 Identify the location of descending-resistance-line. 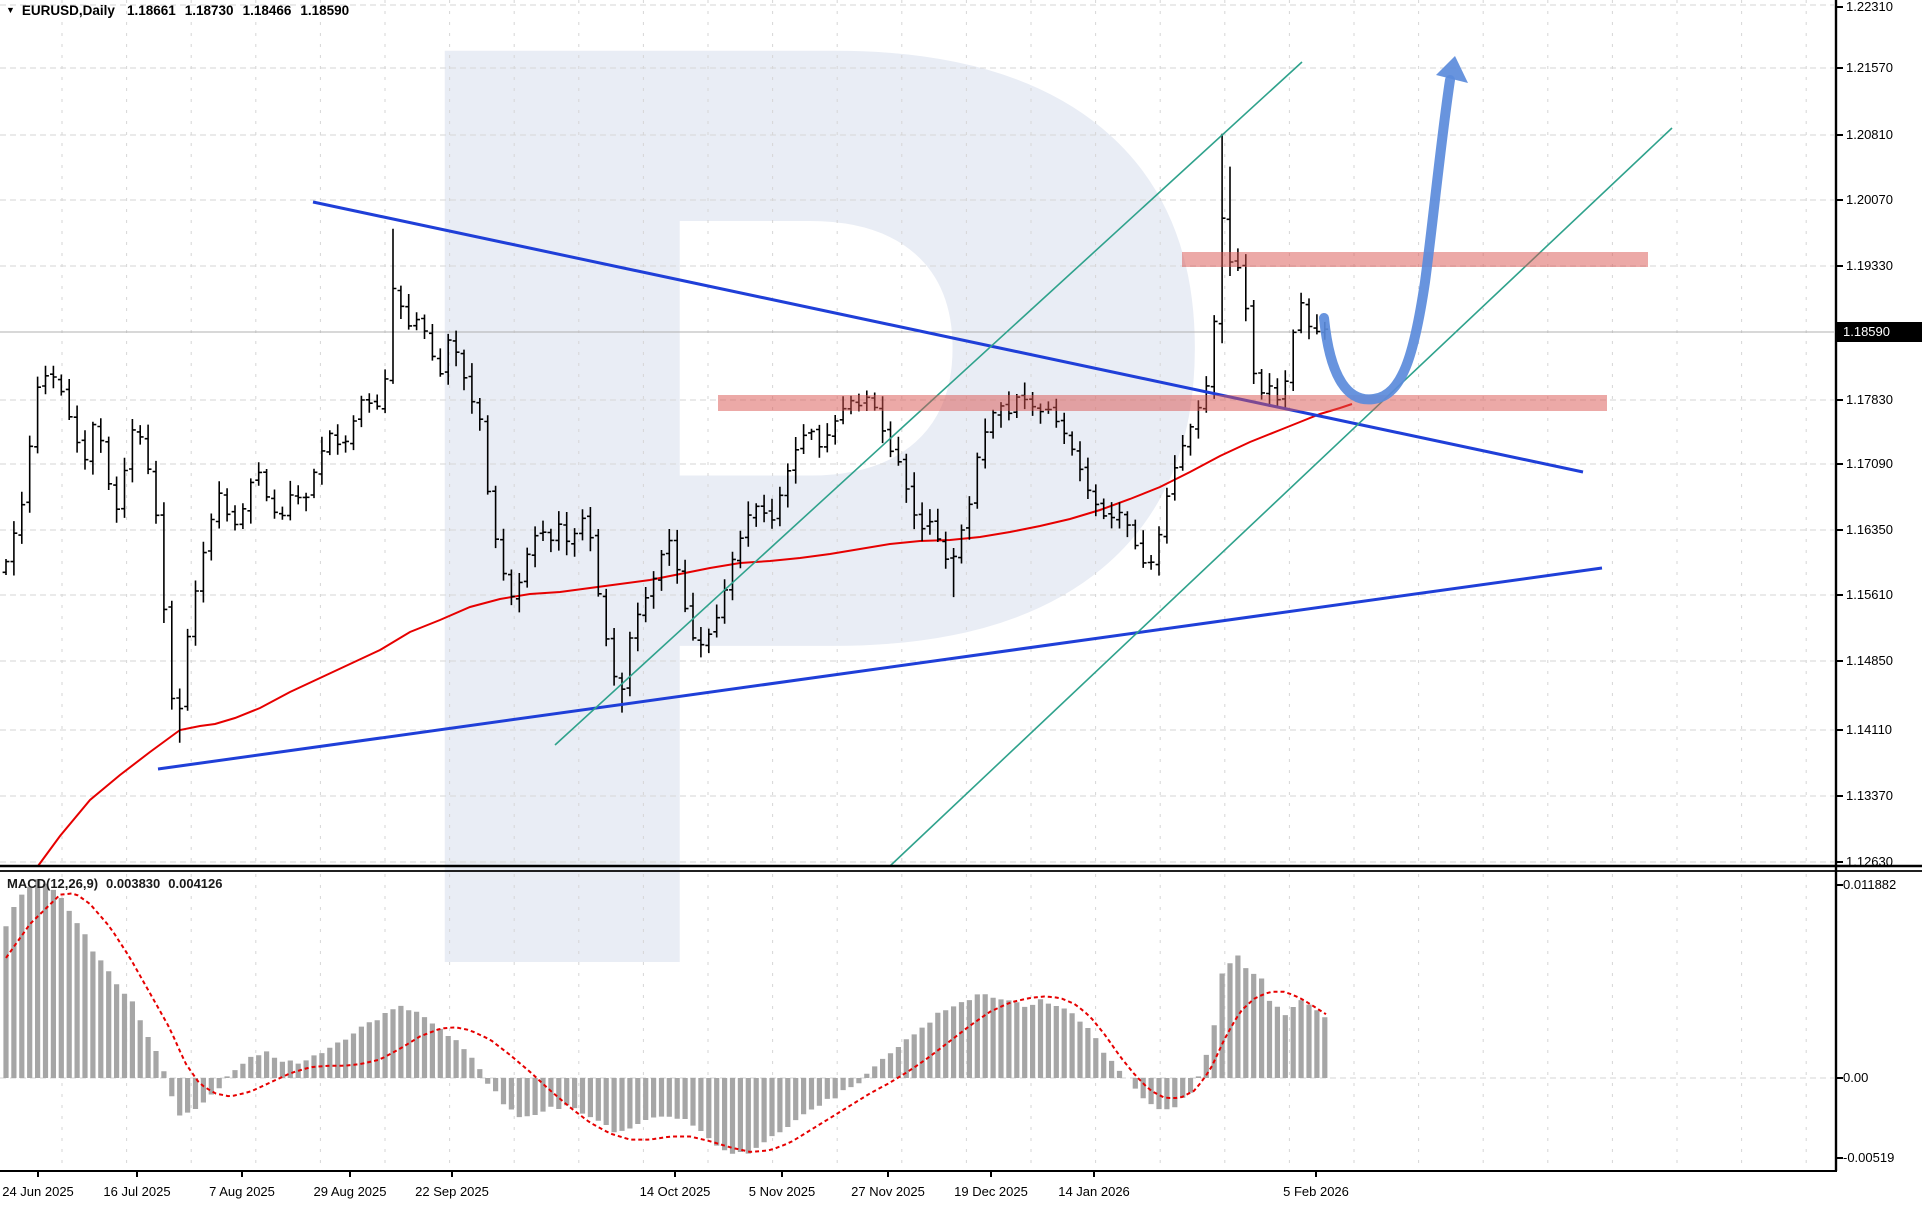
(948, 337).